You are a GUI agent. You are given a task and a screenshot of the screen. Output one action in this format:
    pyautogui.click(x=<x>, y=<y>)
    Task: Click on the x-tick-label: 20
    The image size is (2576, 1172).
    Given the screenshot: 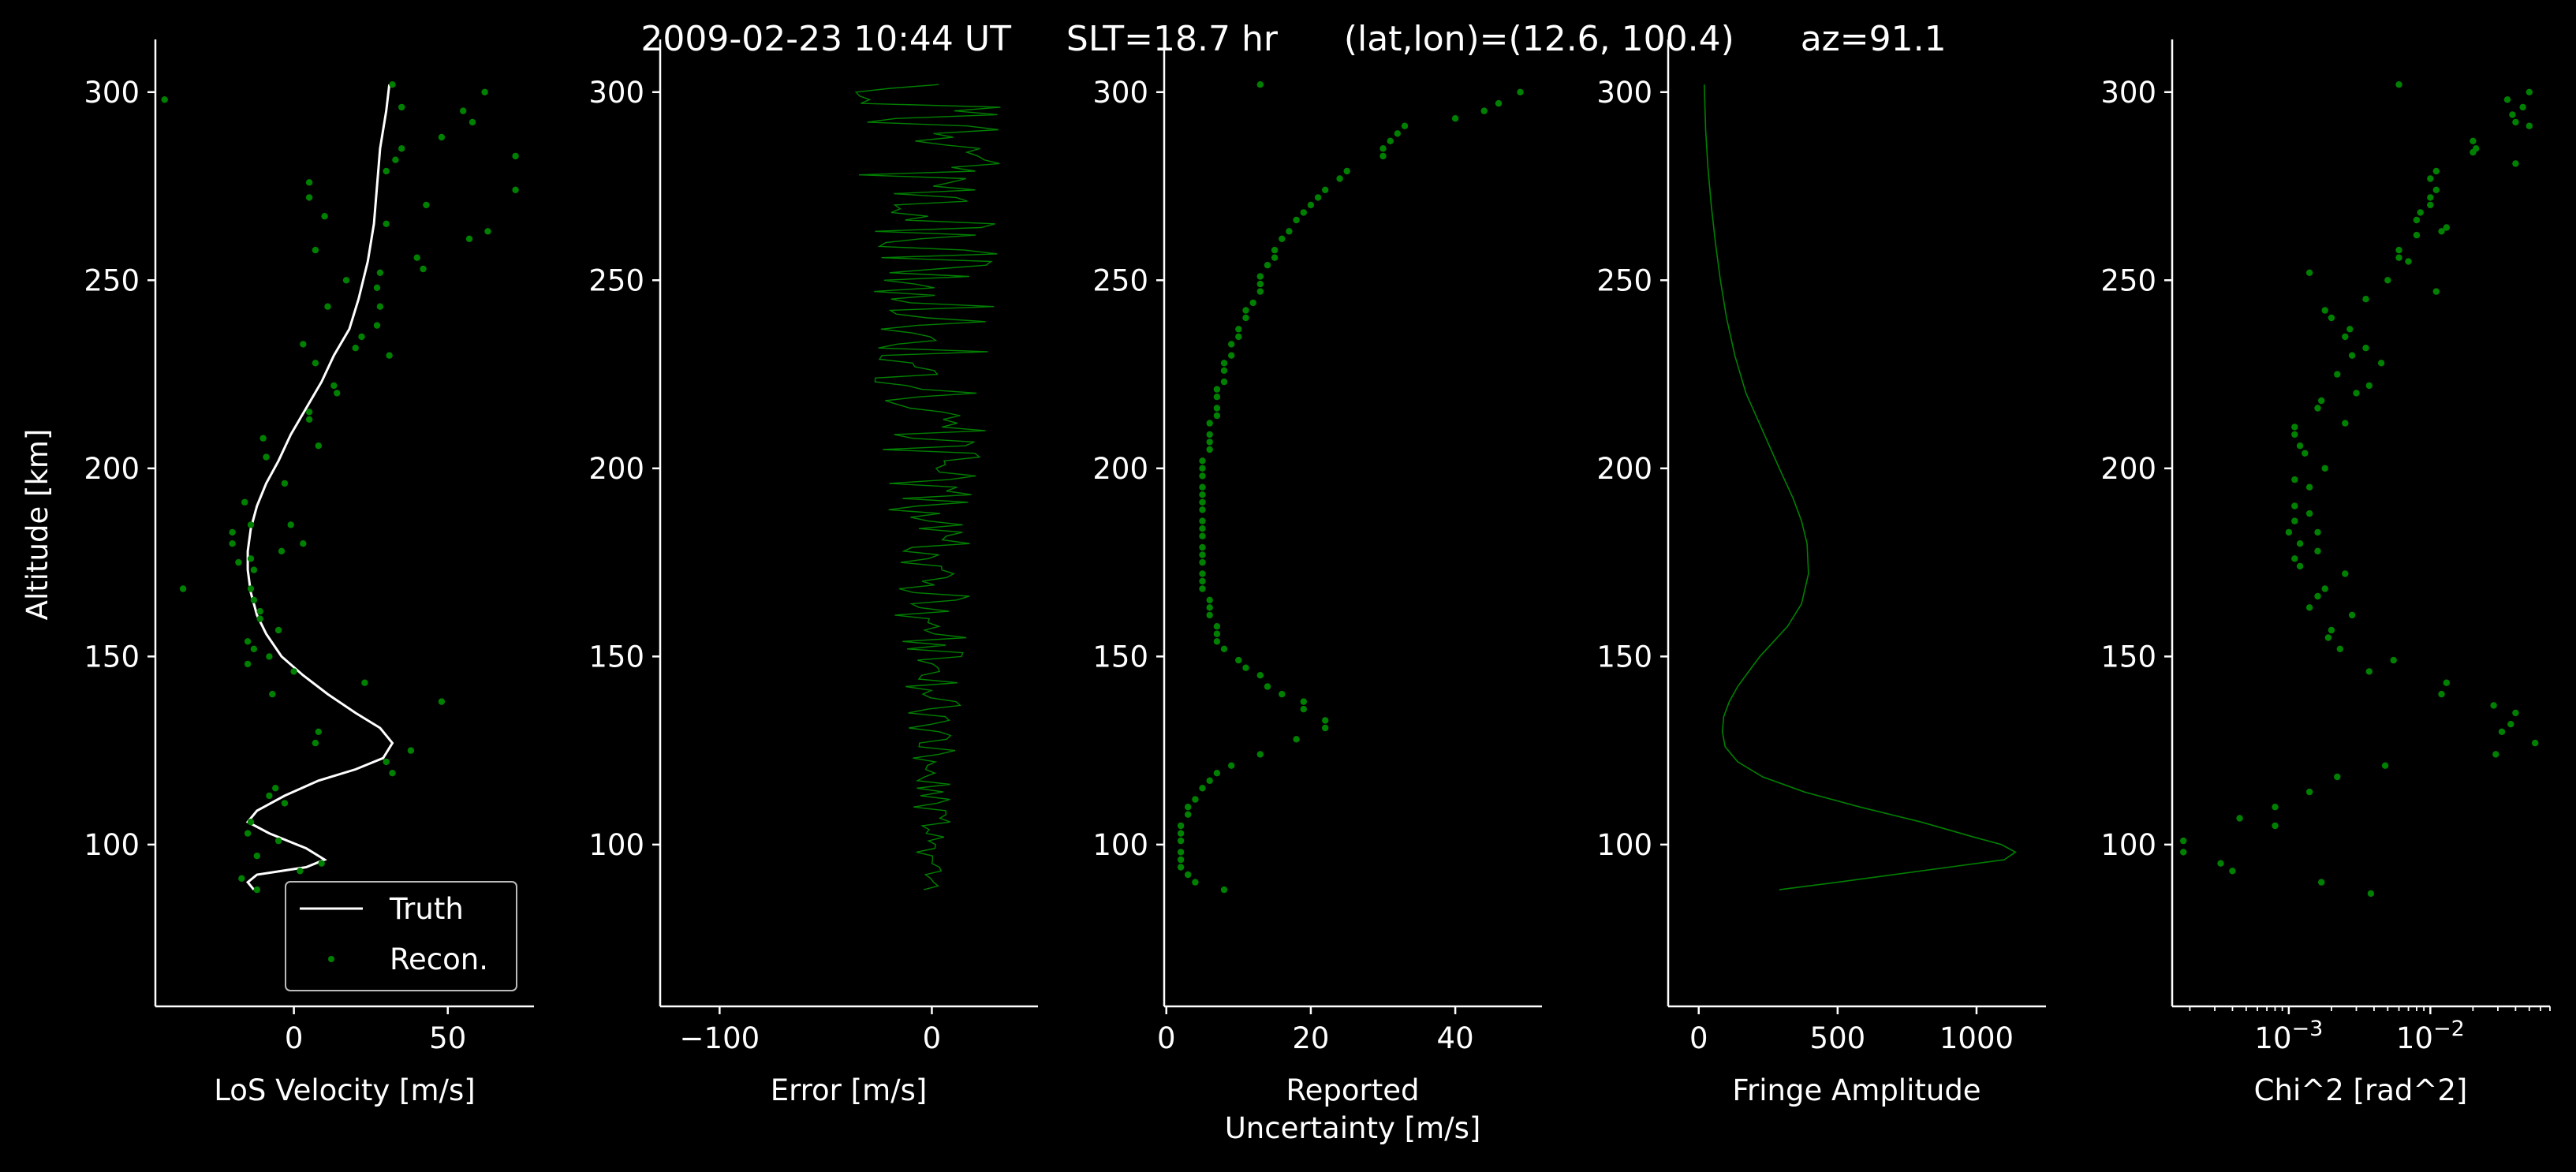 What is the action you would take?
    pyautogui.click(x=1310, y=1038)
    